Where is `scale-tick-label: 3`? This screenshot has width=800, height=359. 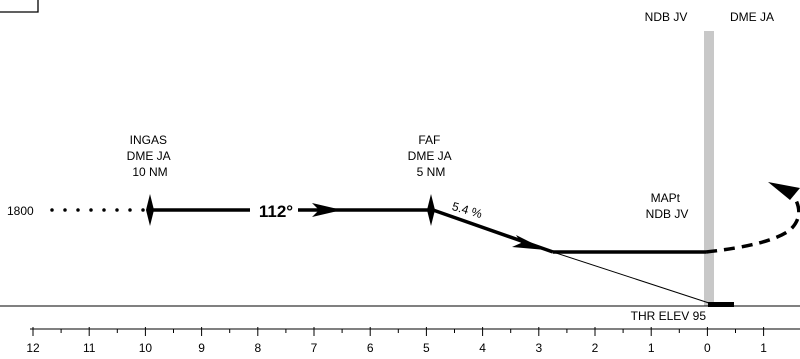
scale-tick-label: 3 is located at coordinates (538, 348).